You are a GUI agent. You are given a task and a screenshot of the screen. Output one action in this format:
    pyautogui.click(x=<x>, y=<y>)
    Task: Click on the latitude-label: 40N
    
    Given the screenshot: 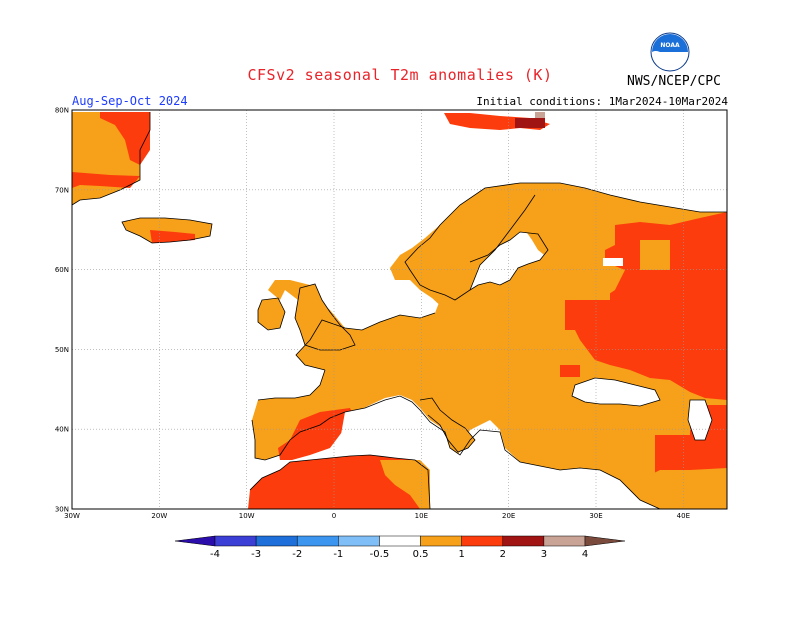 What is the action you would take?
    pyautogui.click(x=62, y=430)
    